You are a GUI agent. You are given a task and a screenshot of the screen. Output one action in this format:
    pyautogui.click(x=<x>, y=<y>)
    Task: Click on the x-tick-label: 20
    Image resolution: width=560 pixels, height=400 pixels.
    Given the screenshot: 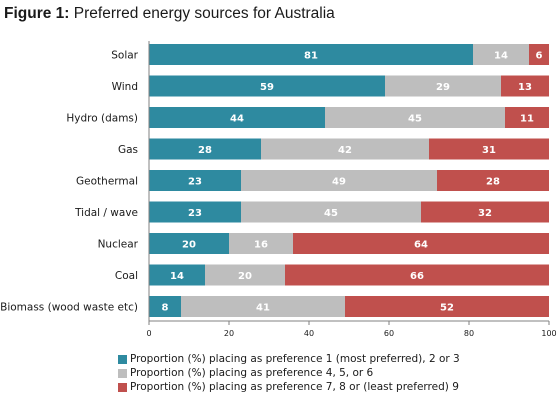 What is the action you would take?
    pyautogui.click(x=229, y=333)
    